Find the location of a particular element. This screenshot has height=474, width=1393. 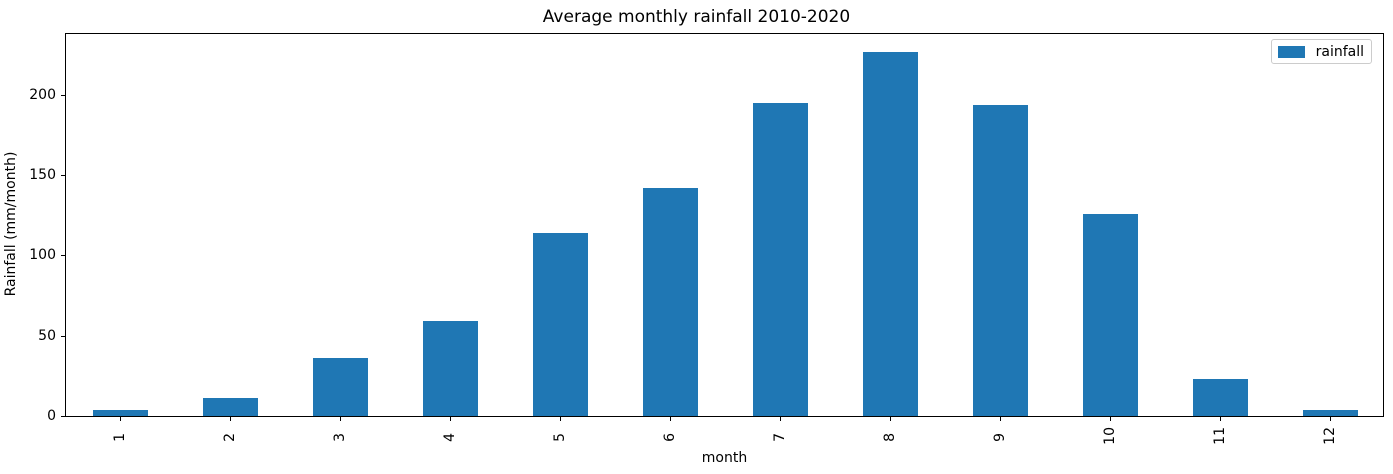

x-tick-label-text-5: 5 is located at coordinates (560, 437).